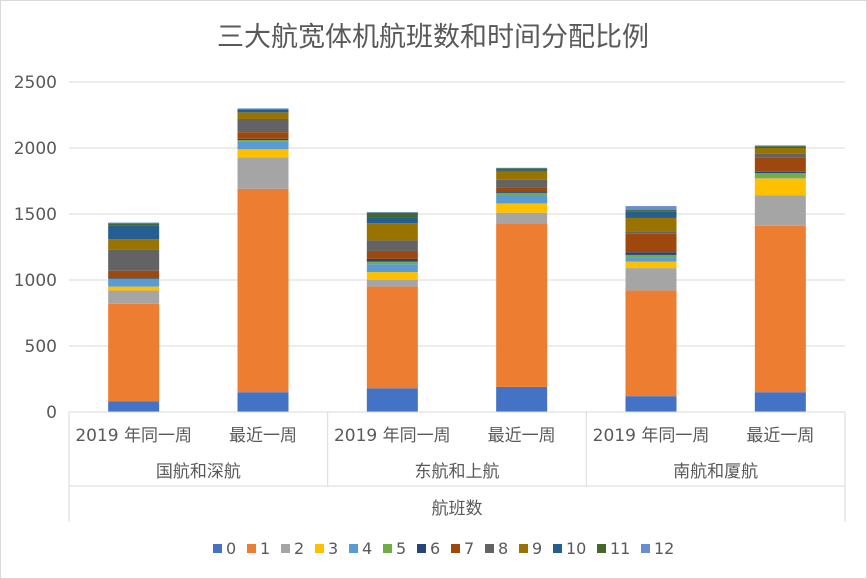  Describe the element at coordinates (35, 149) in the screenshot. I see `y-tick-label: 2000` at that location.